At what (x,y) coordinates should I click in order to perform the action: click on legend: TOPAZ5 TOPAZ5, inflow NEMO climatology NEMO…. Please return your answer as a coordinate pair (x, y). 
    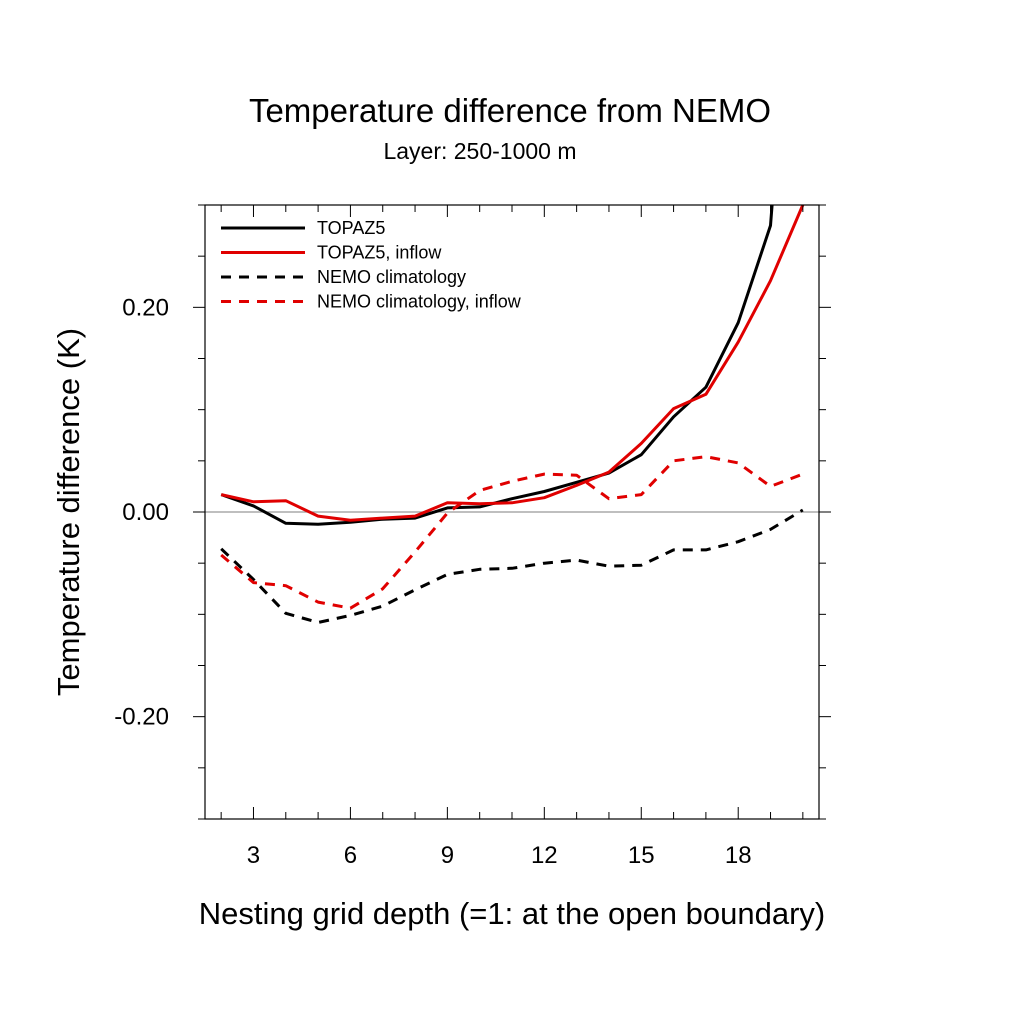
    Looking at the image, I should click on (371, 265).